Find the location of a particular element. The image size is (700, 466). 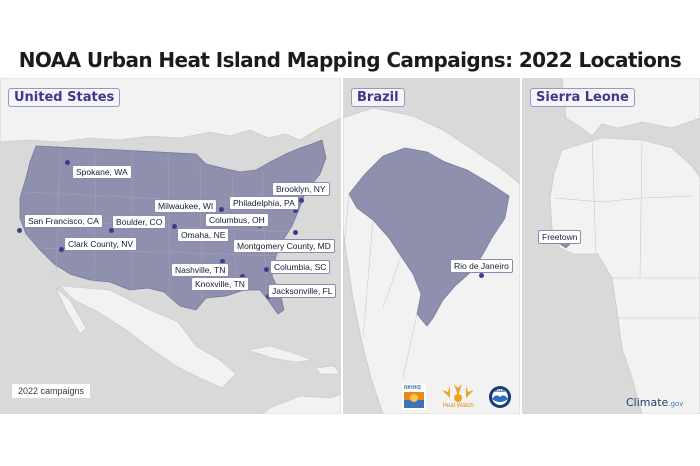

noaa-logo: NOAA is located at coordinates (500, 397).